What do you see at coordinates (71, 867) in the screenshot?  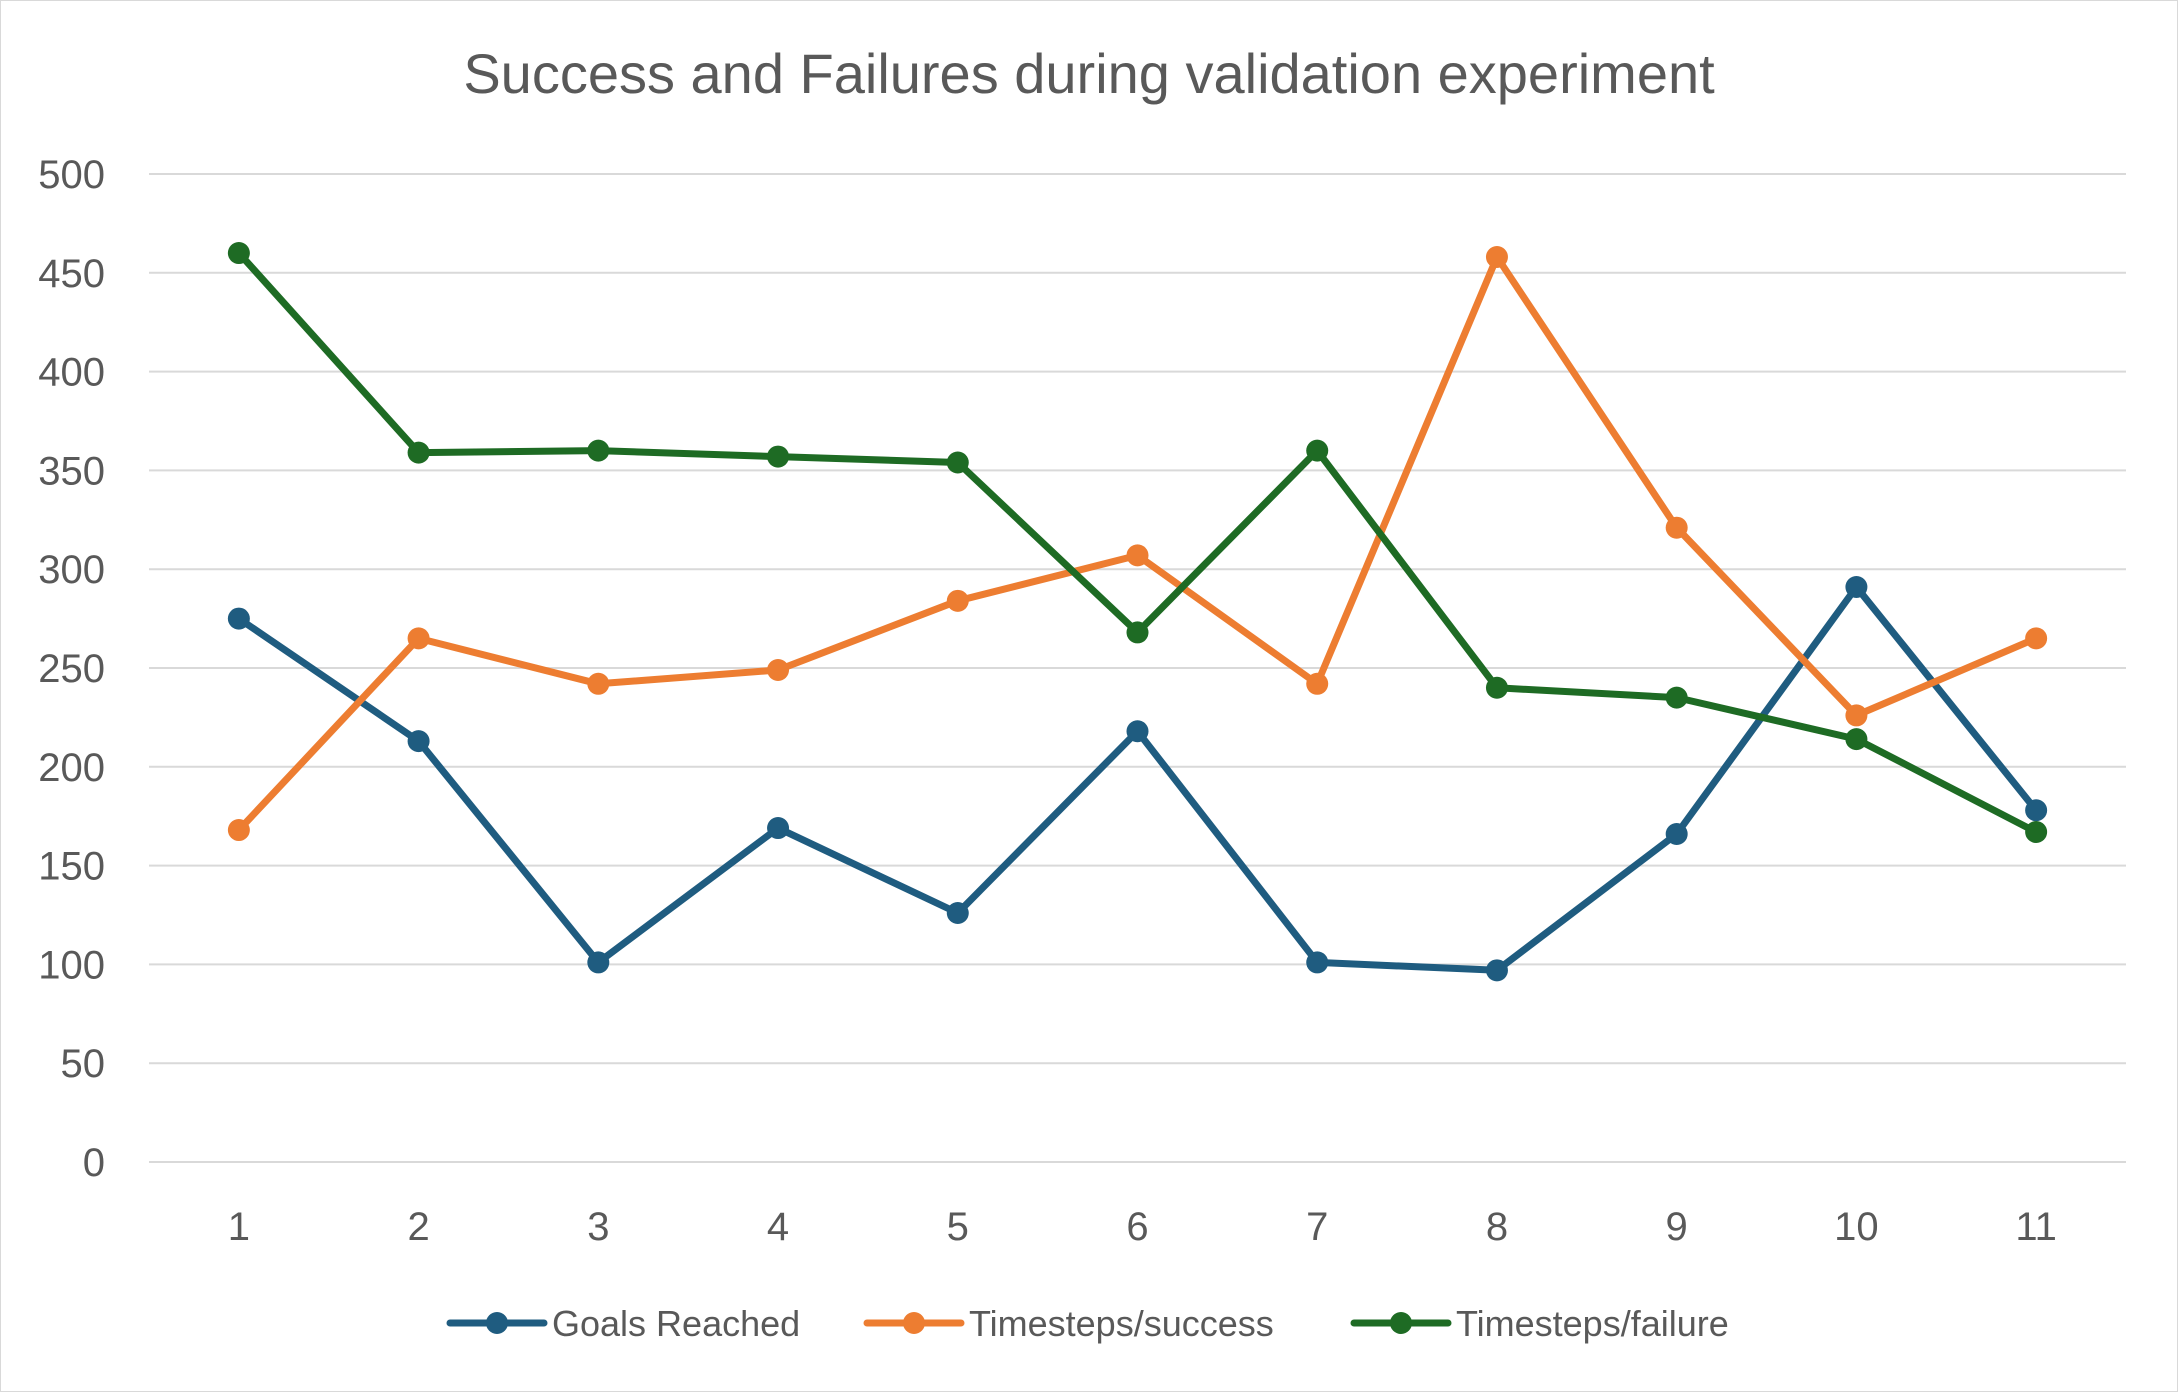 I see `y-tick-label: 150` at bounding box center [71, 867].